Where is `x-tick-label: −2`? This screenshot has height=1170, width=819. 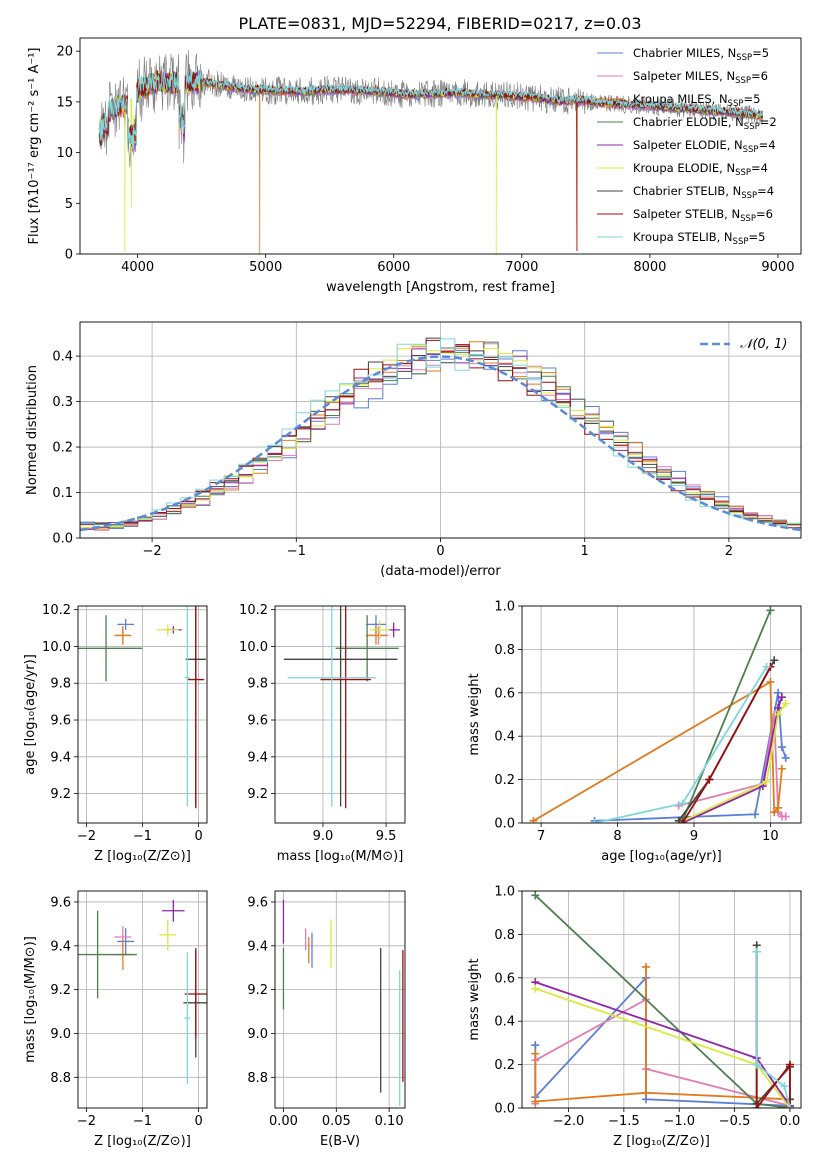 x-tick-label: −2 is located at coordinates (152, 551).